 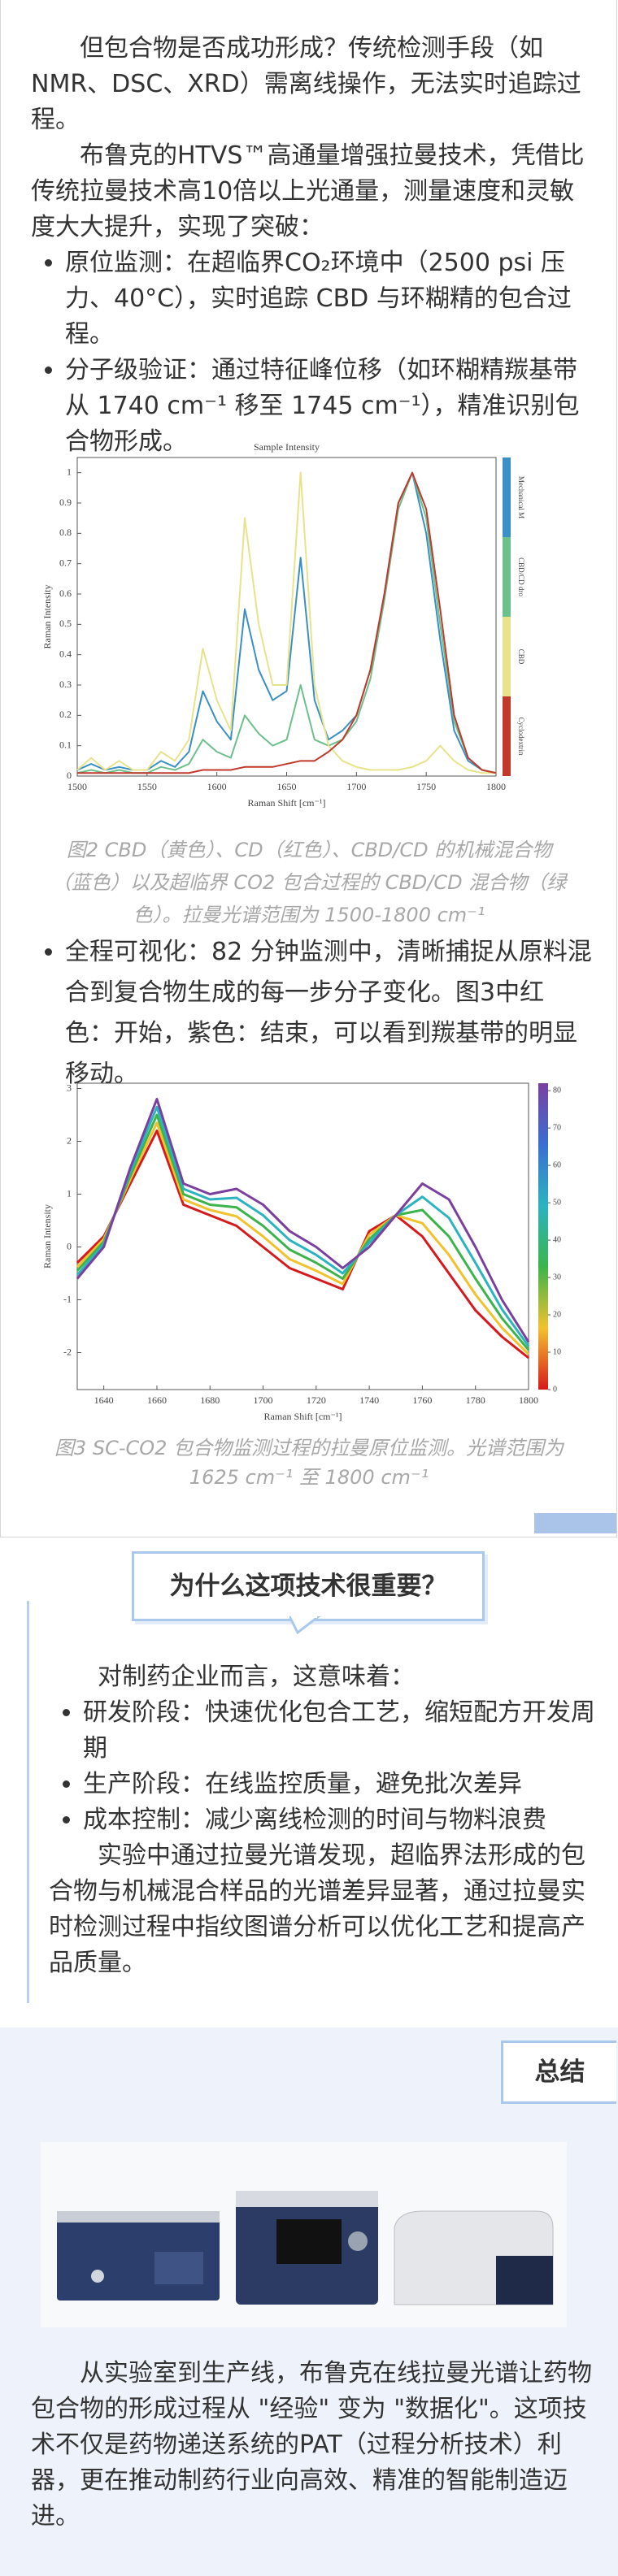 I want to click on x-tick-label: 1760, so click(x=422, y=1400).